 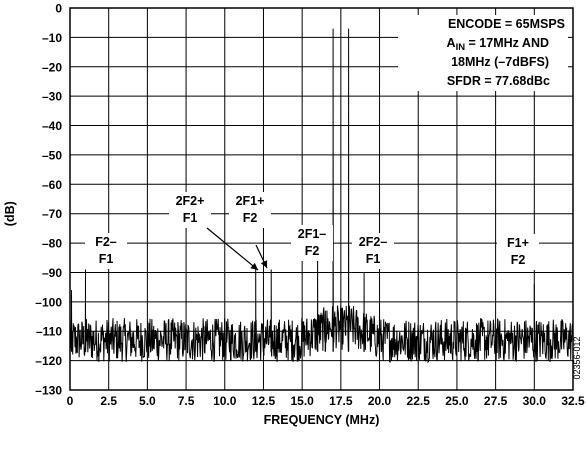 I want to click on info-line-2-rest: = 17MHz AND, so click(x=507, y=43).